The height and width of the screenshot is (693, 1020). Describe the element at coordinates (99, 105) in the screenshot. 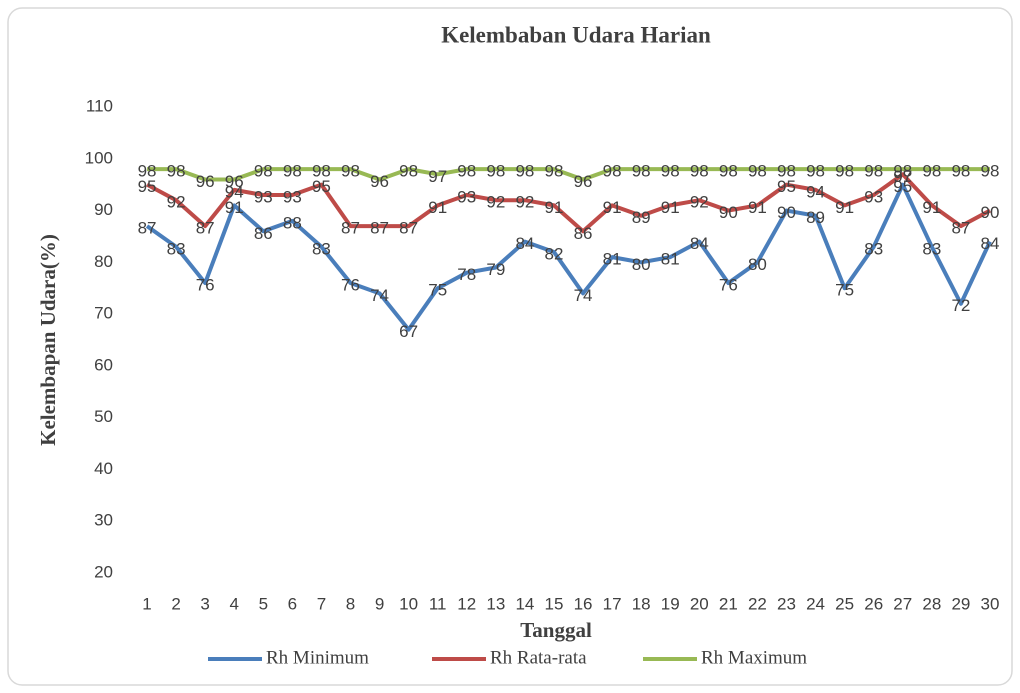

I see `y-tick-label: 110` at that location.